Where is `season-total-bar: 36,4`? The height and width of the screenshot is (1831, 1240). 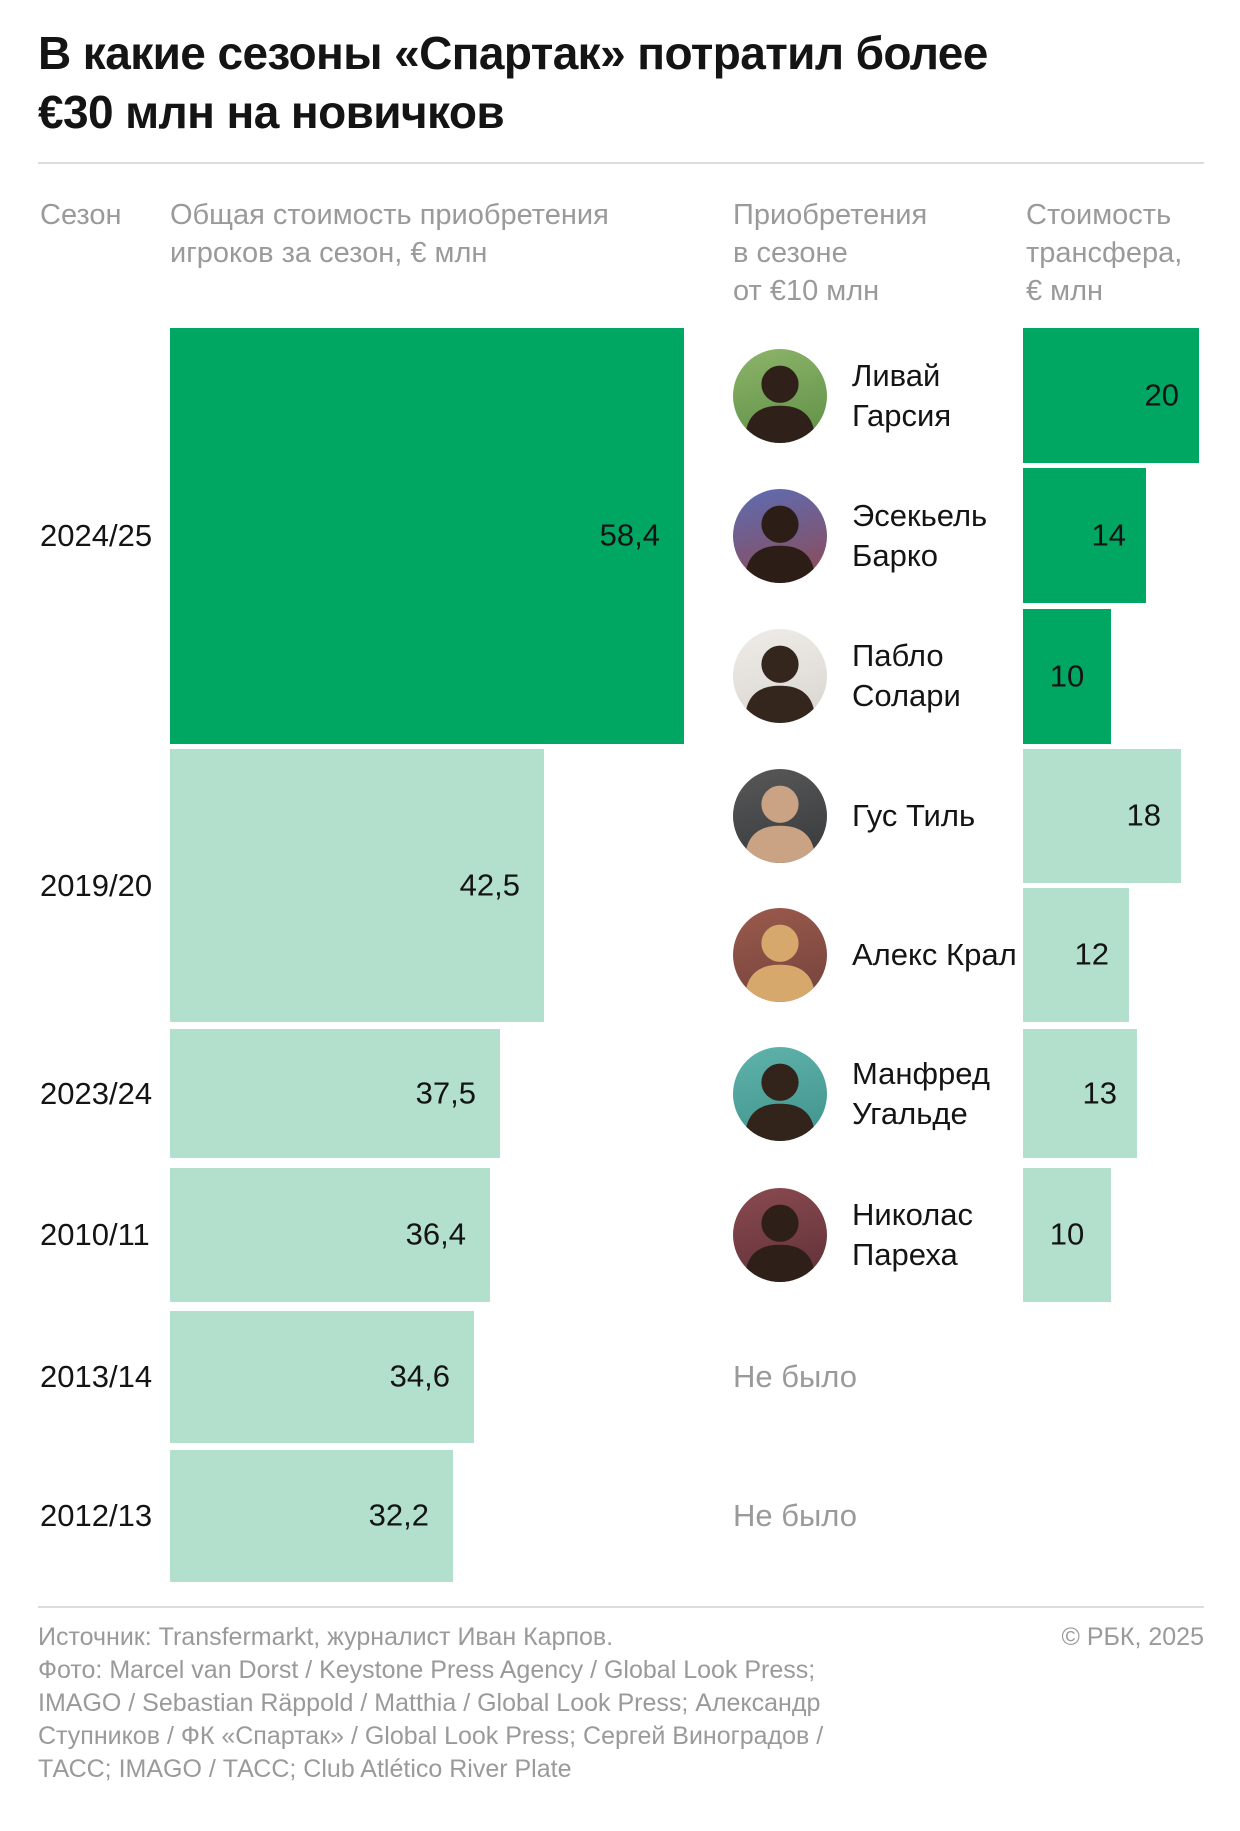
season-total-bar: 36,4 is located at coordinates (330, 1235).